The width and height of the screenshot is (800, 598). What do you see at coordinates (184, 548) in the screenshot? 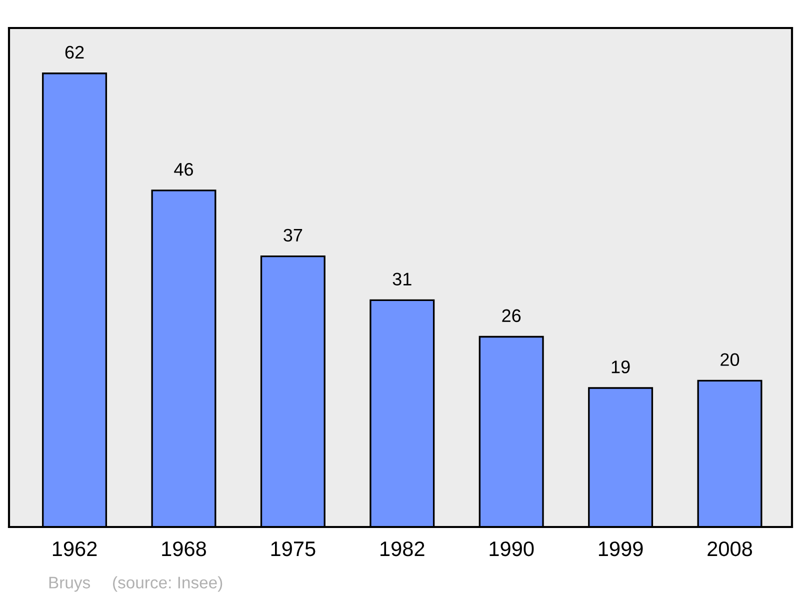
I see `x-tick-label: 1968` at bounding box center [184, 548].